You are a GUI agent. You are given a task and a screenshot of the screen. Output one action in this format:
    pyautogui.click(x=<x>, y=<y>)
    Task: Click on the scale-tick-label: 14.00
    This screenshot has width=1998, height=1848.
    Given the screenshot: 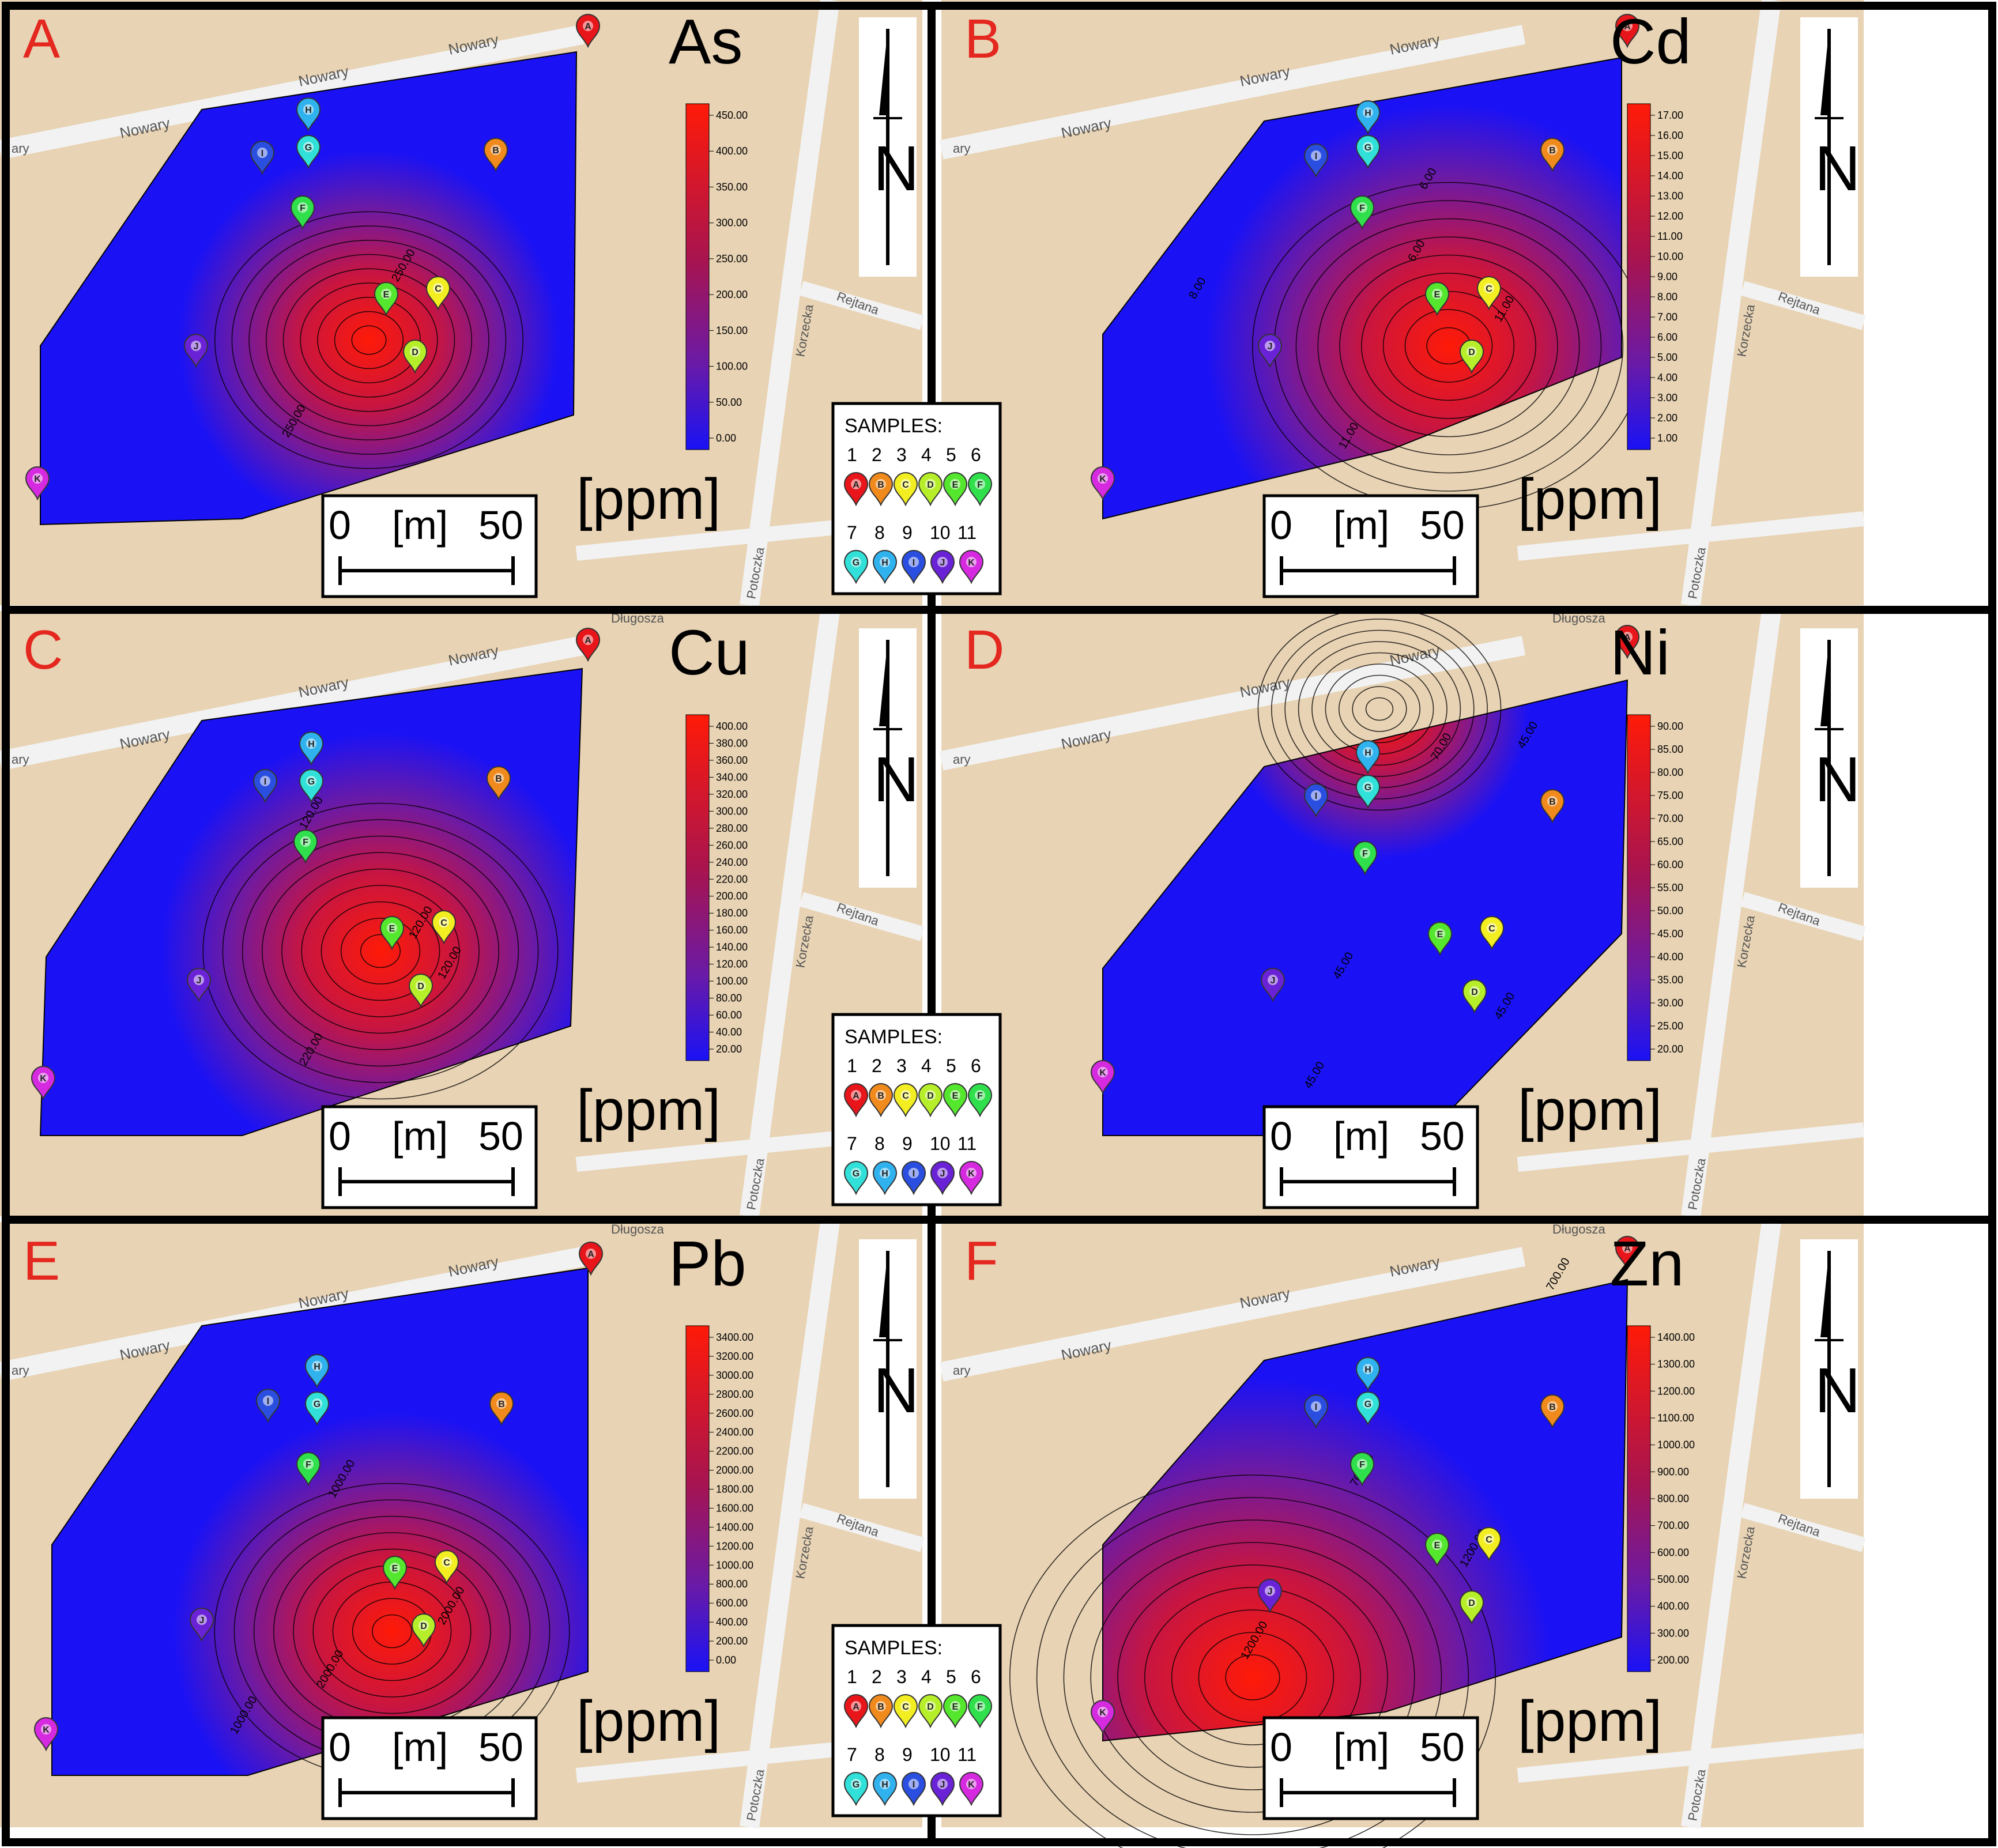 What is the action you would take?
    pyautogui.click(x=1670, y=176)
    